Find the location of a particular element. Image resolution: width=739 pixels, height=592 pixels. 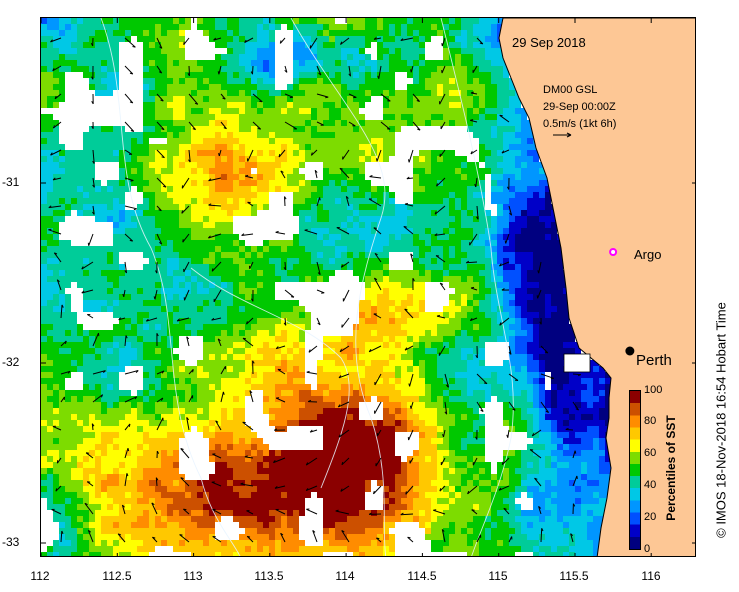

x-tick-label: 115 is located at coordinates (498, 576).